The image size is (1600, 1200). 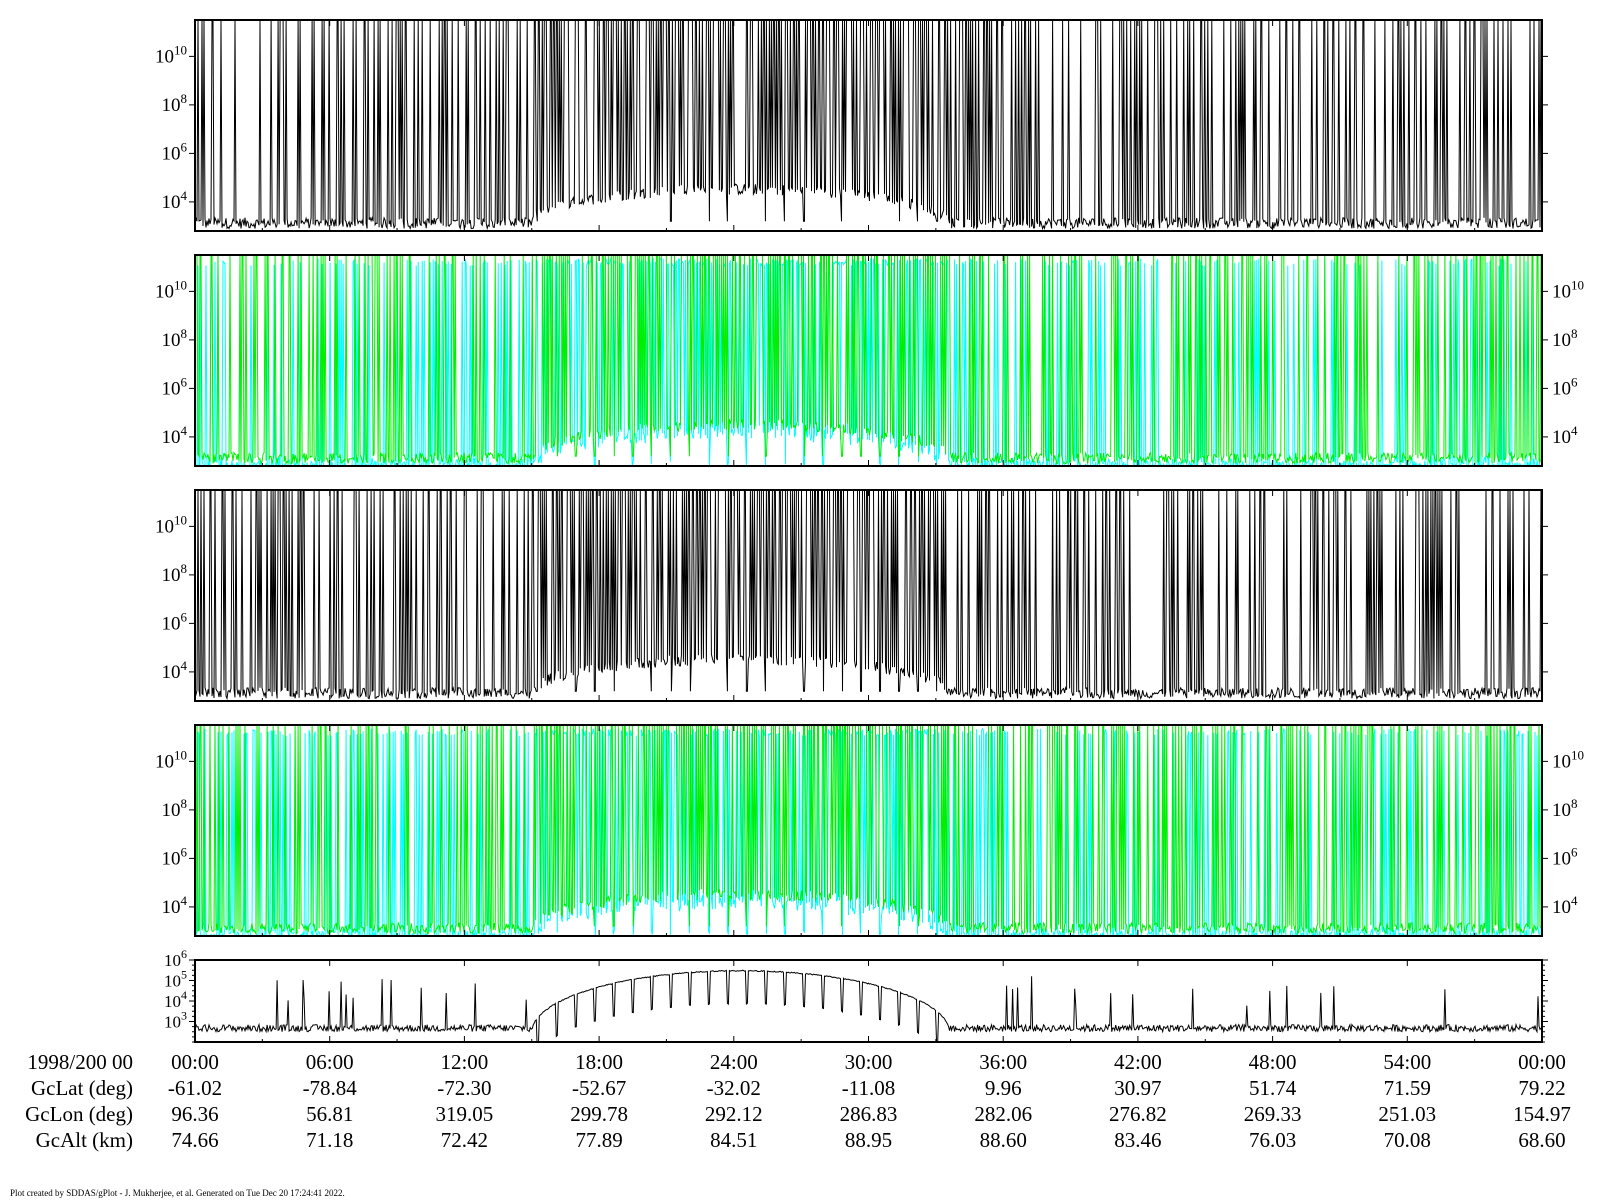 What do you see at coordinates (175, 979) in the screenshot?
I see `y-tick-label: 10⁵` at bounding box center [175, 979].